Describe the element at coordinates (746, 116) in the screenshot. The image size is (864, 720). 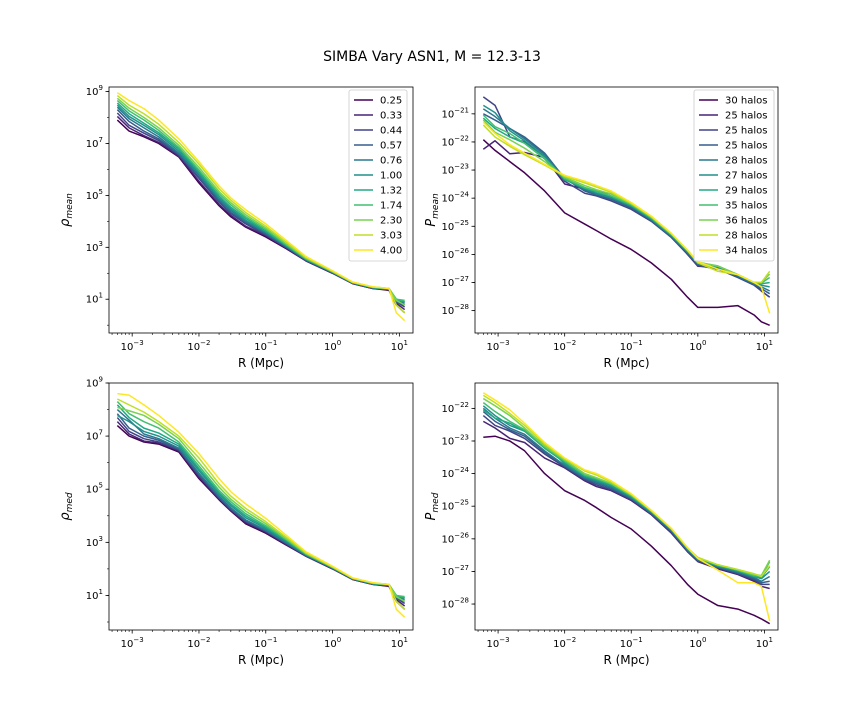
I see `legend-label-1: 25 halos` at that location.